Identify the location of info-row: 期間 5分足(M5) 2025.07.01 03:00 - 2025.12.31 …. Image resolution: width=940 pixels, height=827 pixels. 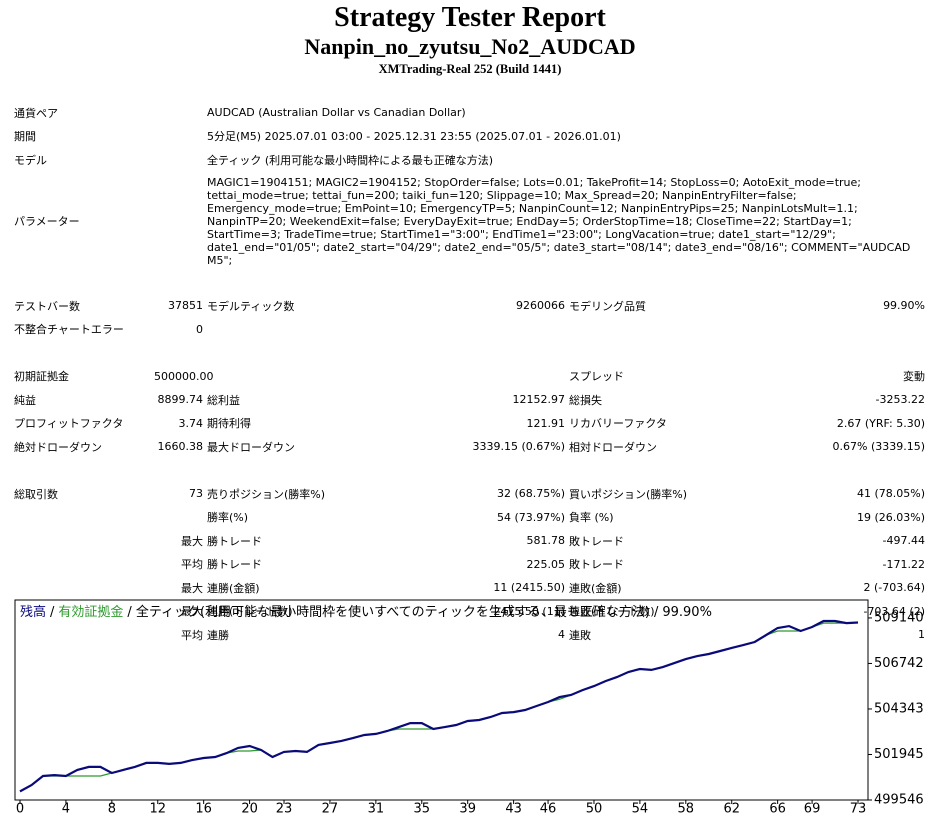
(469, 137).